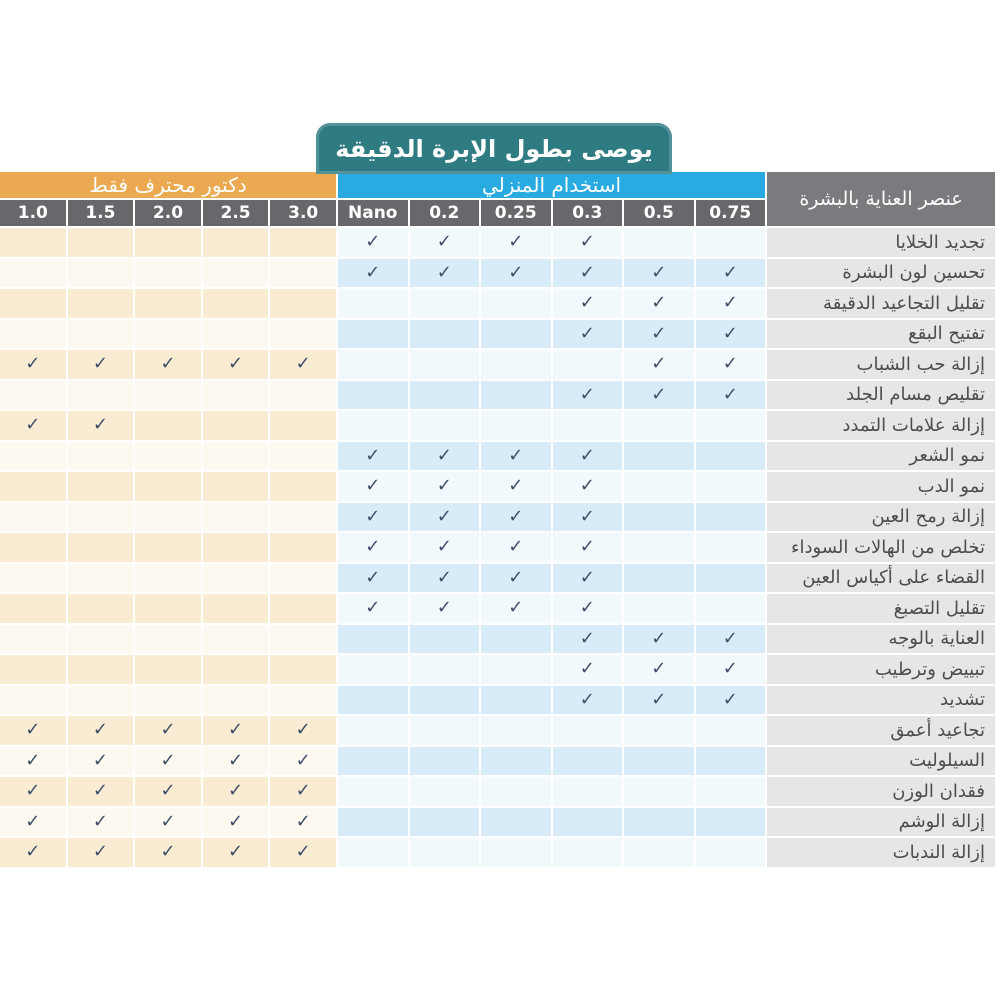  What do you see at coordinates (881, 699) in the screenshot?
I see `row-label-cell: تشديد` at bounding box center [881, 699].